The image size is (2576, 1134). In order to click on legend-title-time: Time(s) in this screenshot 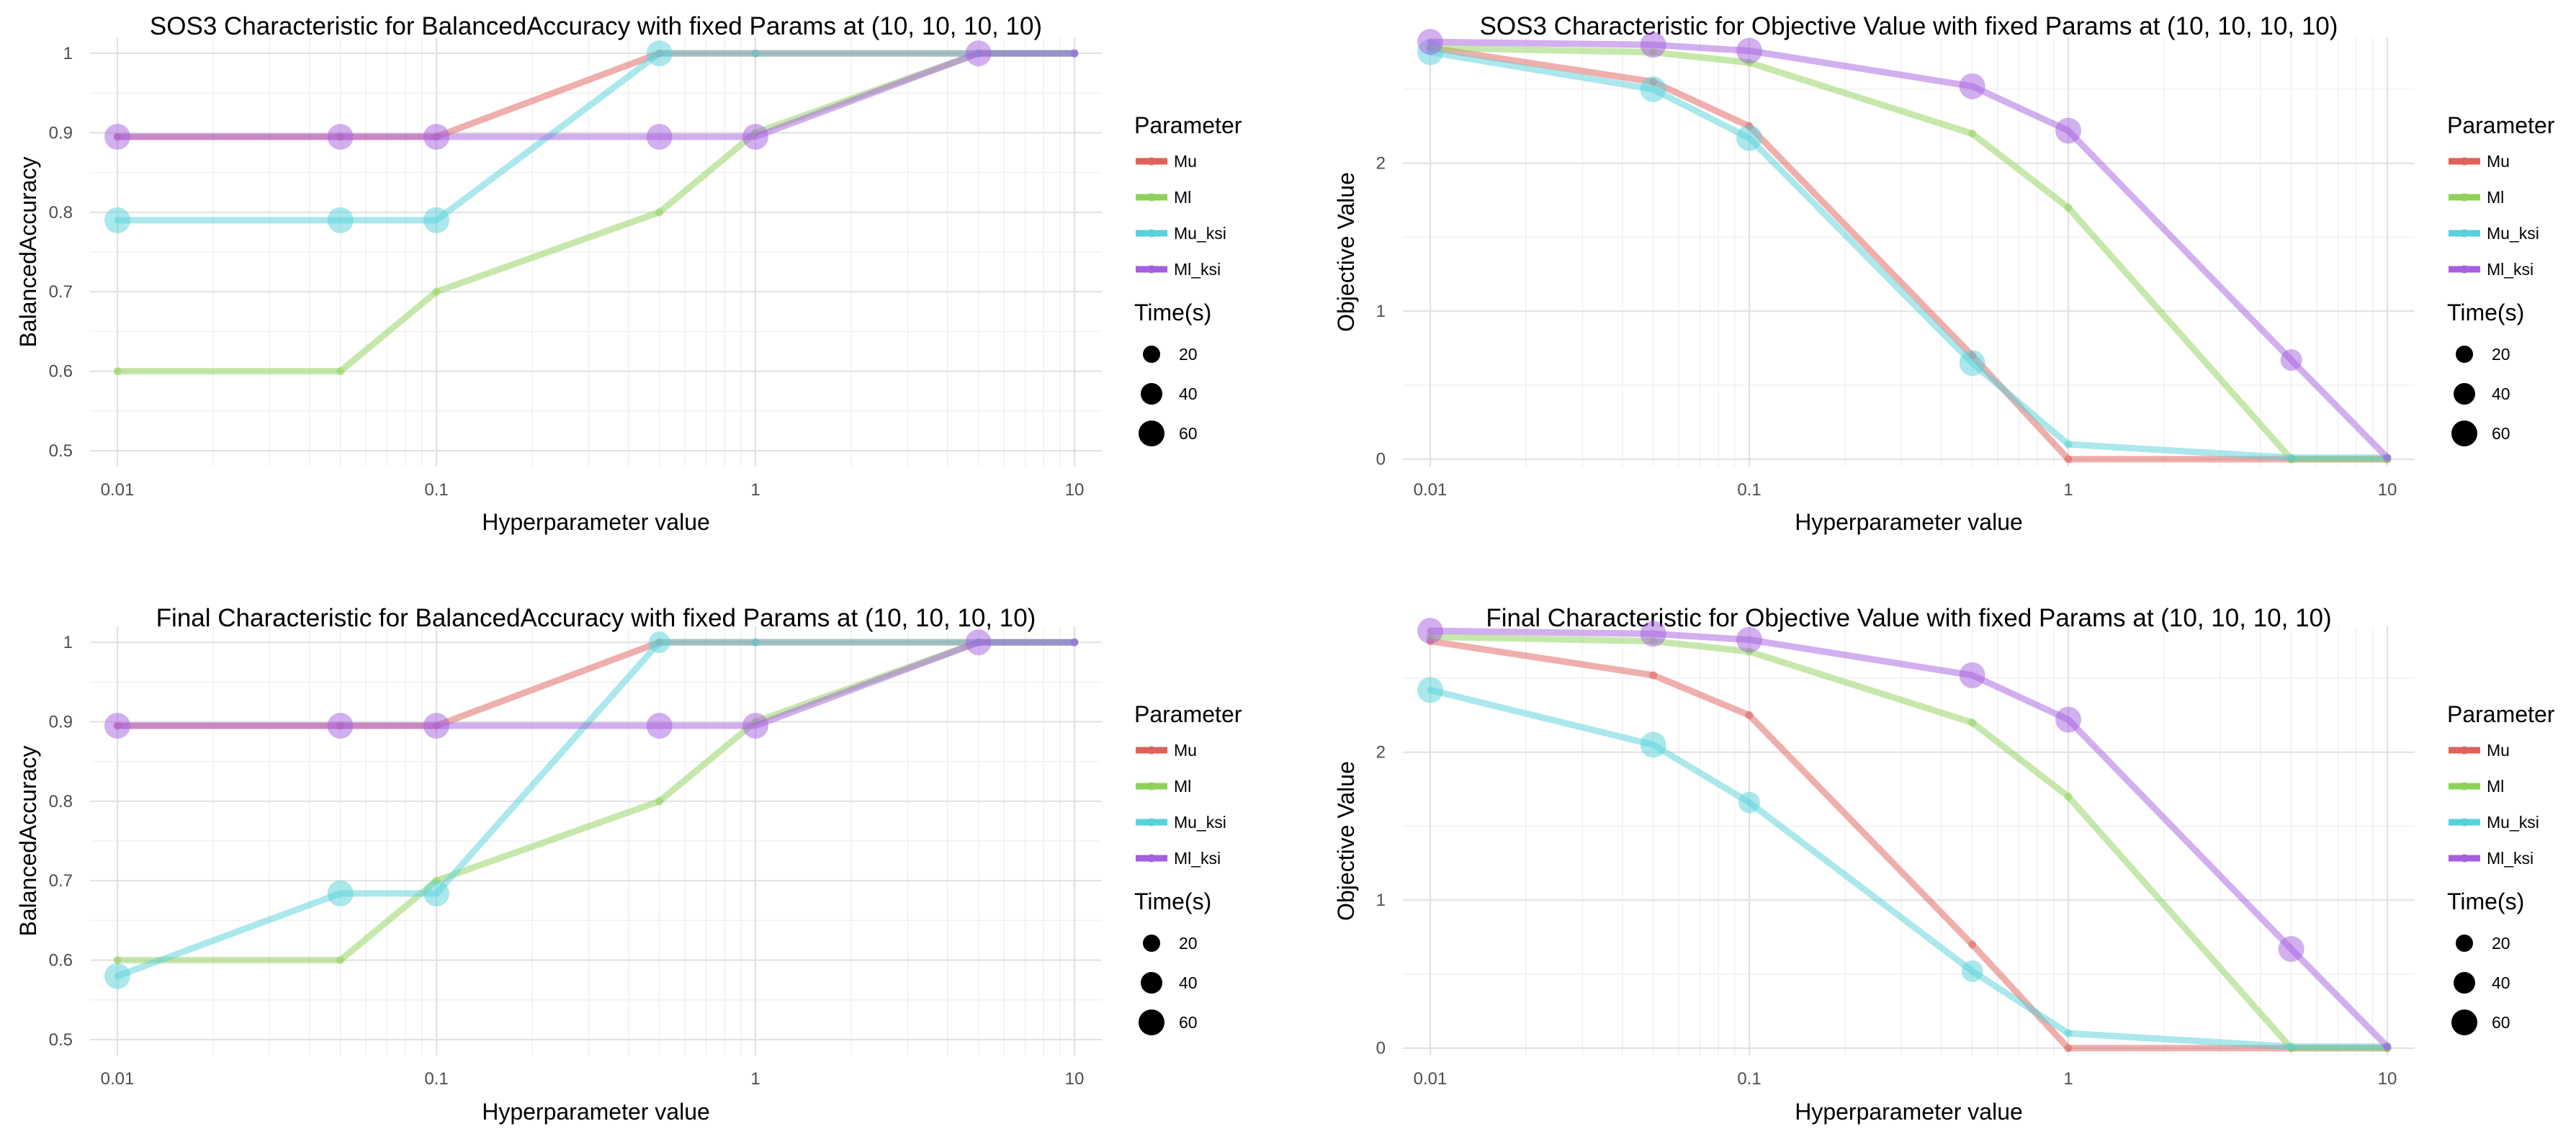, I will do `click(2485, 312)`.